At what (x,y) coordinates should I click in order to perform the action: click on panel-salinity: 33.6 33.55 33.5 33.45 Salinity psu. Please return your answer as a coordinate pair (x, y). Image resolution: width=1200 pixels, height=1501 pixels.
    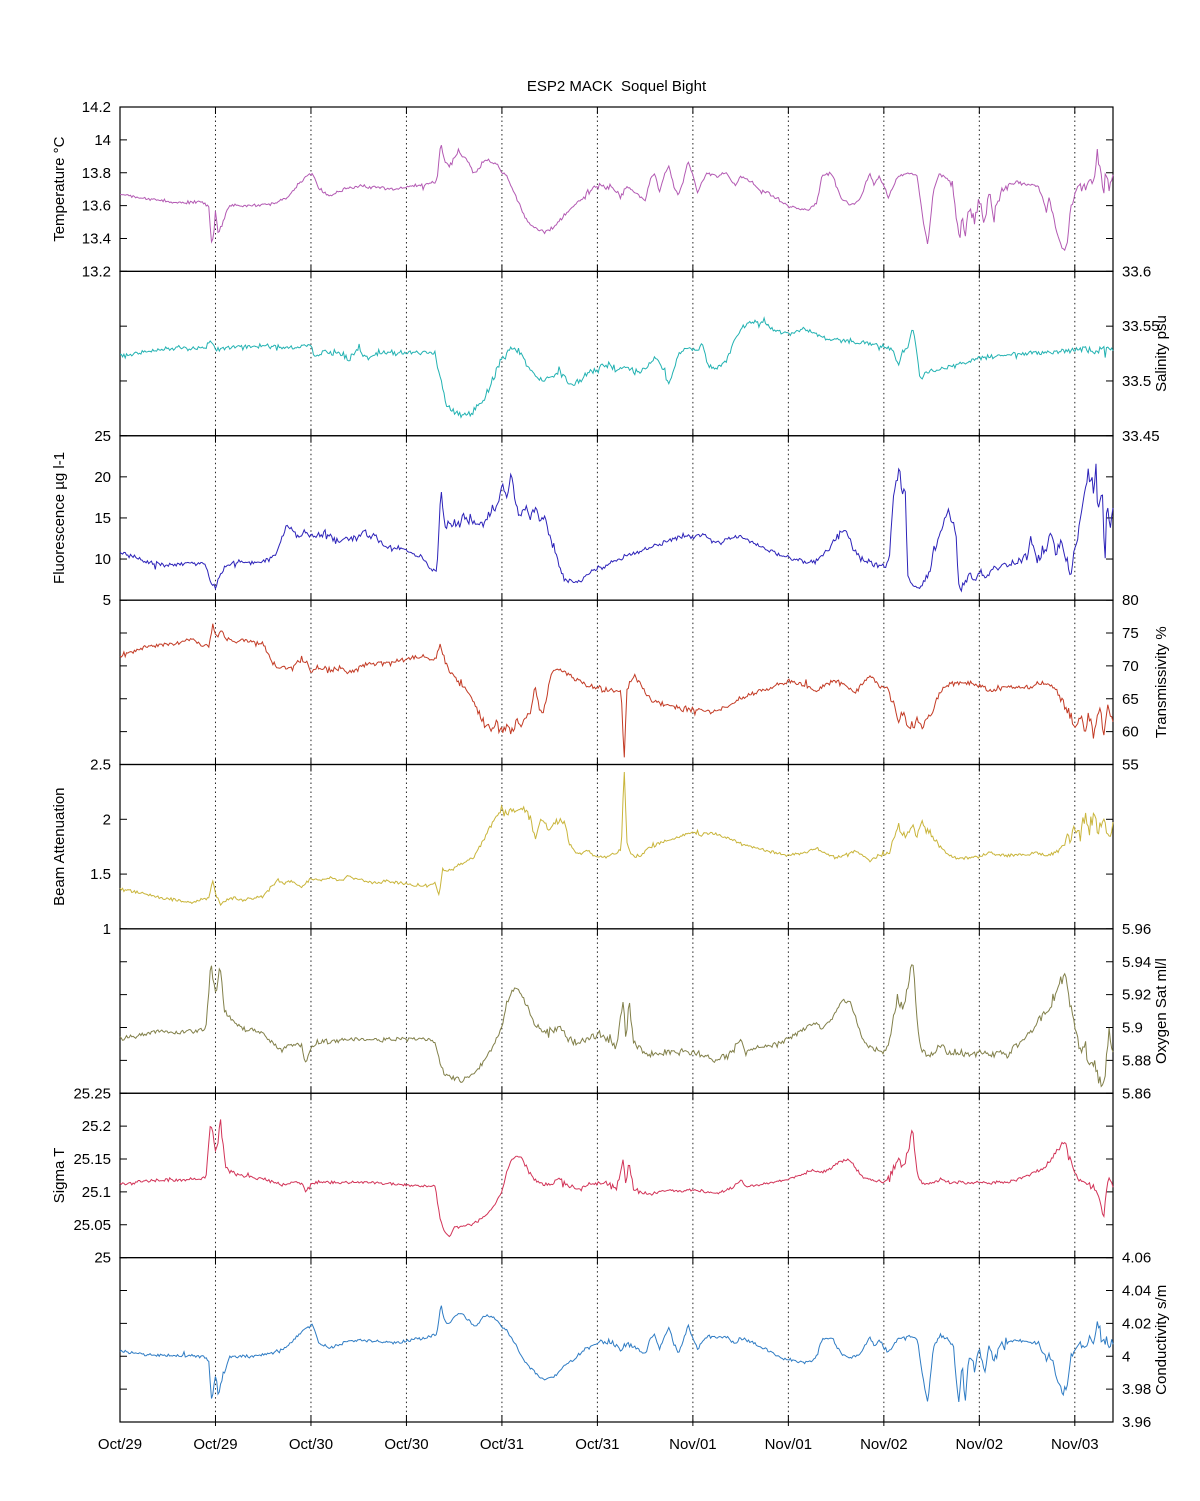
    Looking at the image, I should click on (644, 354).